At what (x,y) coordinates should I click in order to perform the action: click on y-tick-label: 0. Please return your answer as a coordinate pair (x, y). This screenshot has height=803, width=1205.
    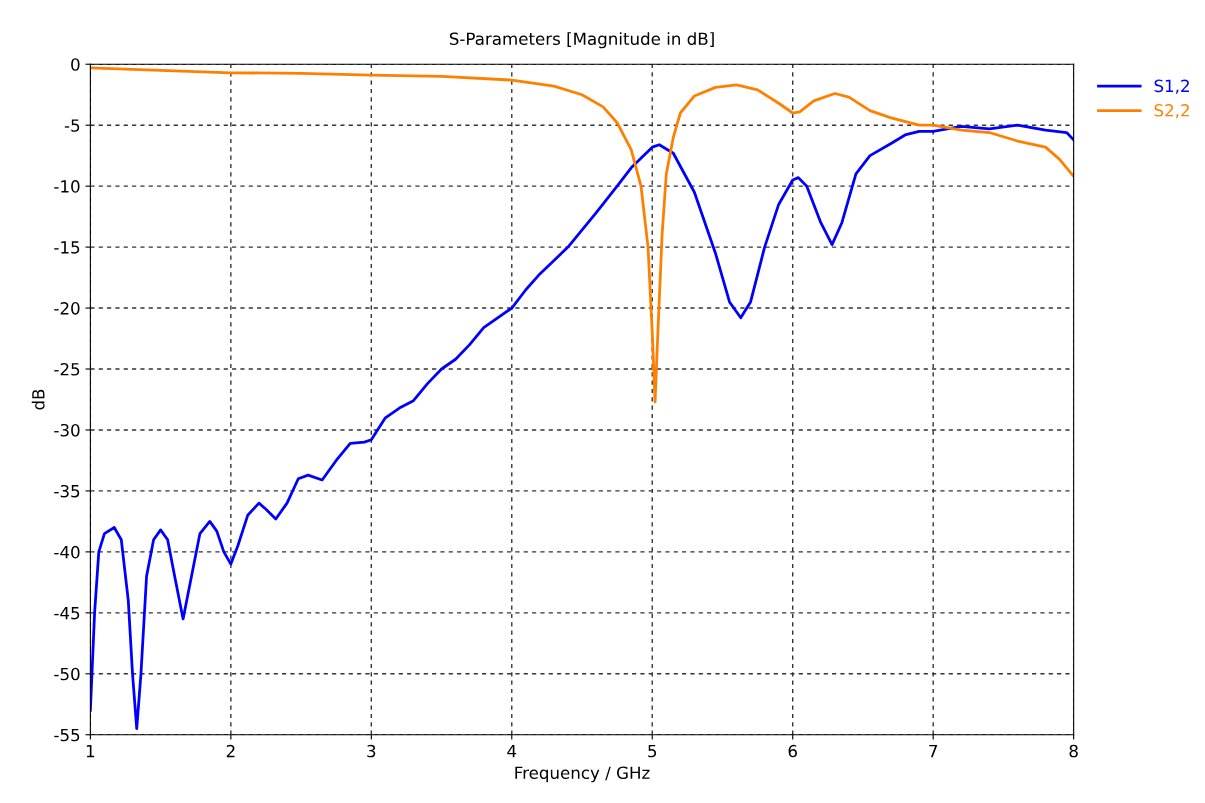
    Looking at the image, I should click on (75, 64).